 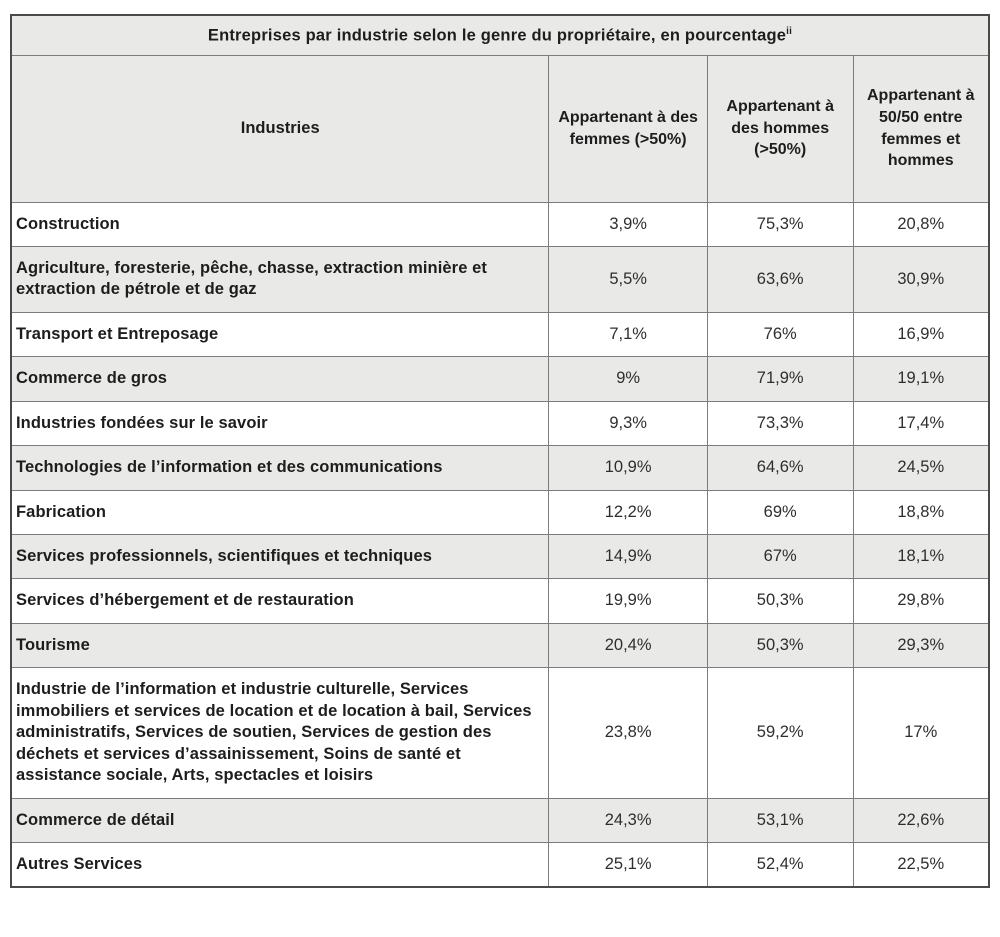 What do you see at coordinates (780, 556) in the screenshot?
I see `value-cell-men: 67%` at bounding box center [780, 556].